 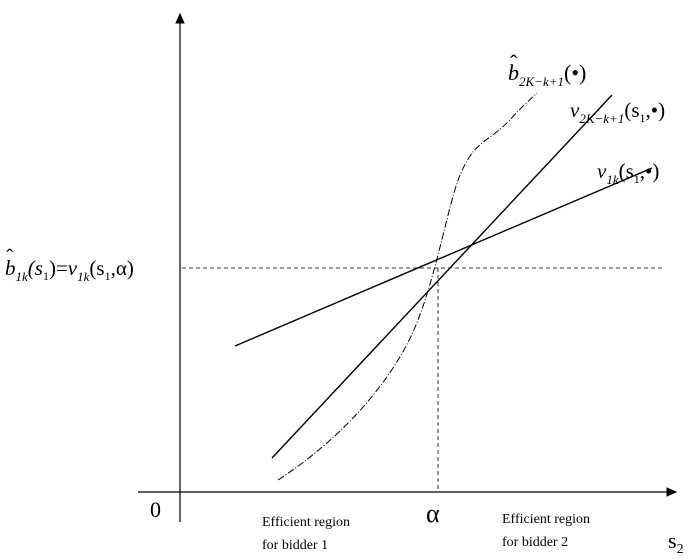 I want to click on v2k-line-label: v2K−k+1(s1,•), so click(x=617, y=112).